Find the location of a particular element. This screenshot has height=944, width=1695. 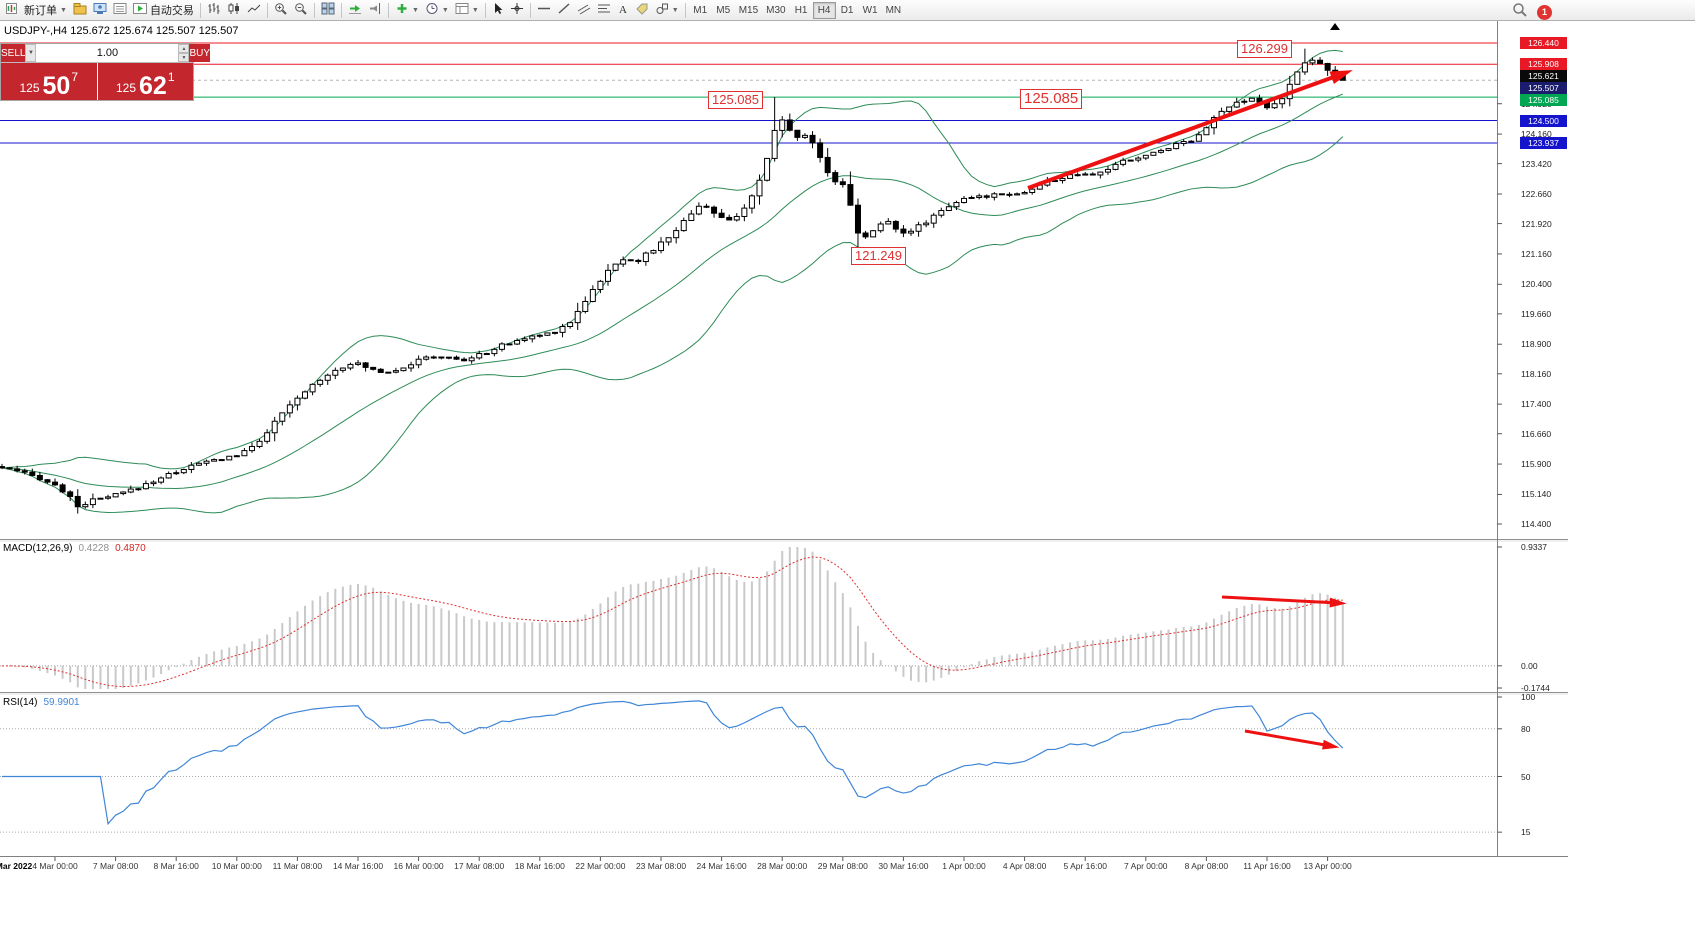

timeframe-m30-button: M30 is located at coordinates (775, 10).